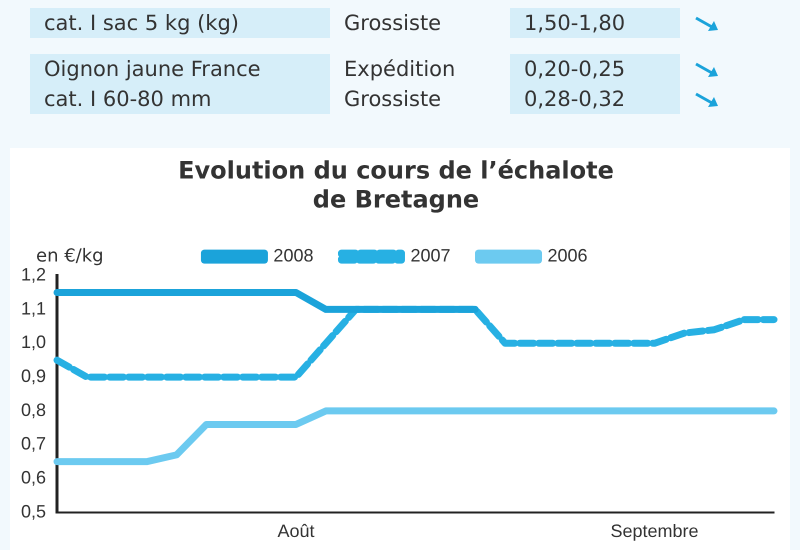 The width and height of the screenshot is (800, 550). I want to click on text: 1,50-1,80, so click(595, 23).